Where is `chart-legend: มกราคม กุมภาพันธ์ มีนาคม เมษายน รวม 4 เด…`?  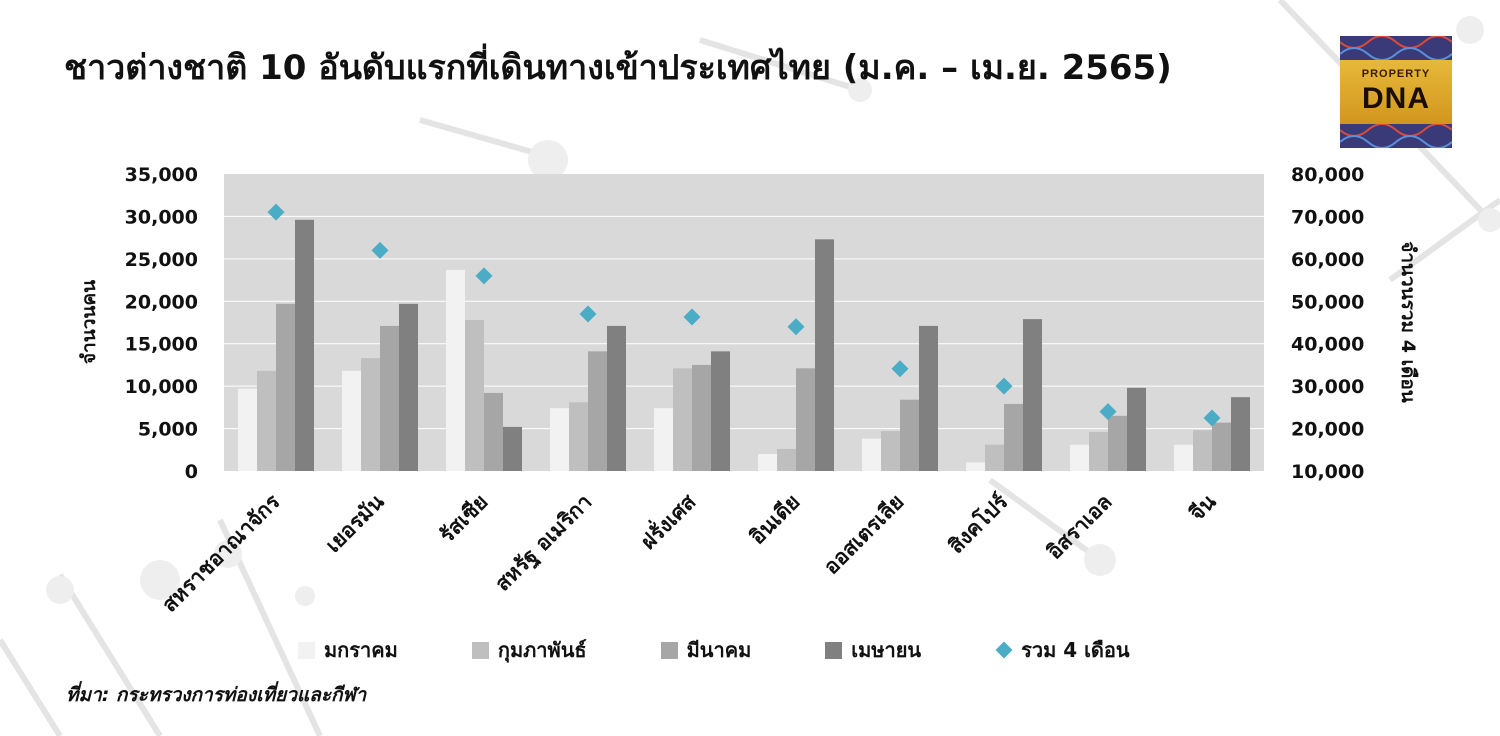 chart-legend: มกราคม กุมภาพันธ์ มีนาคม เมษายน รวม 4 เด… is located at coordinates (714, 650).